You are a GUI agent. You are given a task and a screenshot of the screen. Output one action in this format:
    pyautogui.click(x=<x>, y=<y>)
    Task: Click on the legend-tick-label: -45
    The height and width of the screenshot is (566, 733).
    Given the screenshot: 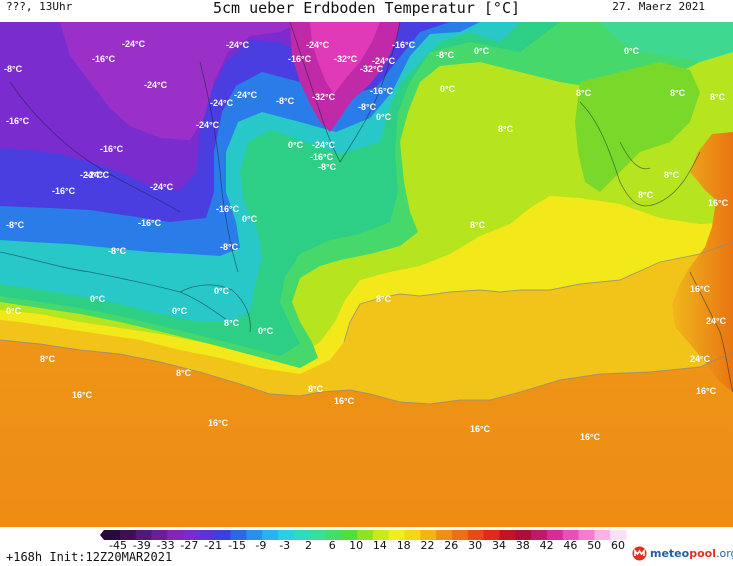 What is the action you would take?
    pyautogui.click(x=118, y=545)
    